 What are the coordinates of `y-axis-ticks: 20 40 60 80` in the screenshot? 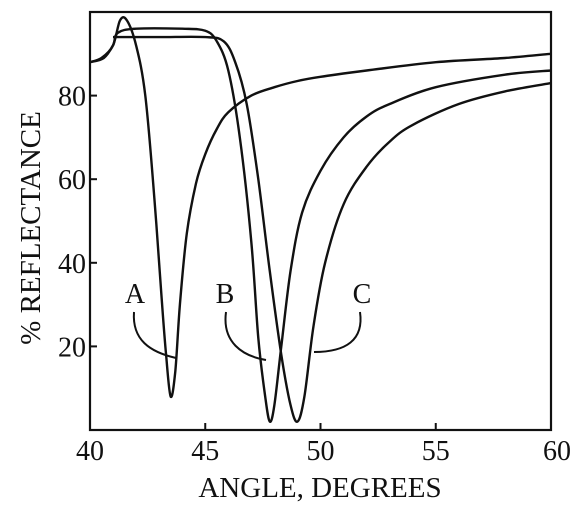 It's located at (77, 222).